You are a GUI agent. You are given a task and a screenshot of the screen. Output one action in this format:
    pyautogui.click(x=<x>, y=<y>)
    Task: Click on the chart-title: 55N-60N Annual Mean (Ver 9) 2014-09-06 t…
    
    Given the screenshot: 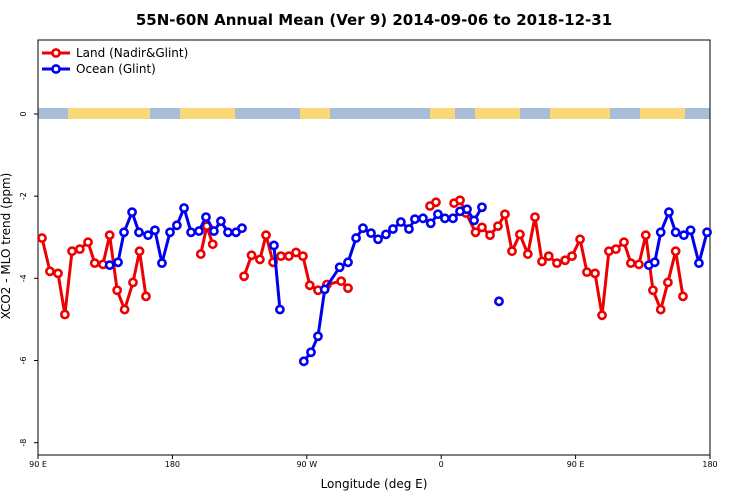 What is the action you would take?
    pyautogui.click(x=374, y=20)
    